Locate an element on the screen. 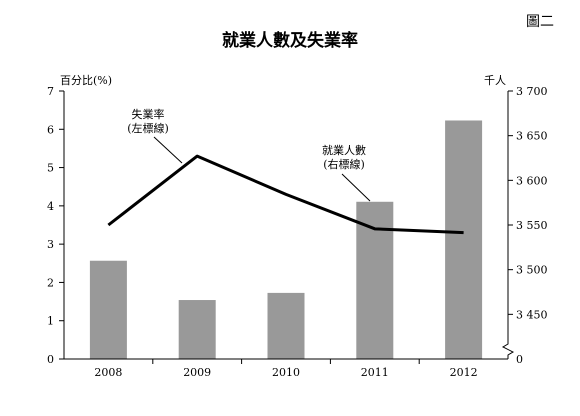 Image resolution: width=580 pixels, height=416 pixels. x-axis-tick-label: 2009 is located at coordinates (197, 372).